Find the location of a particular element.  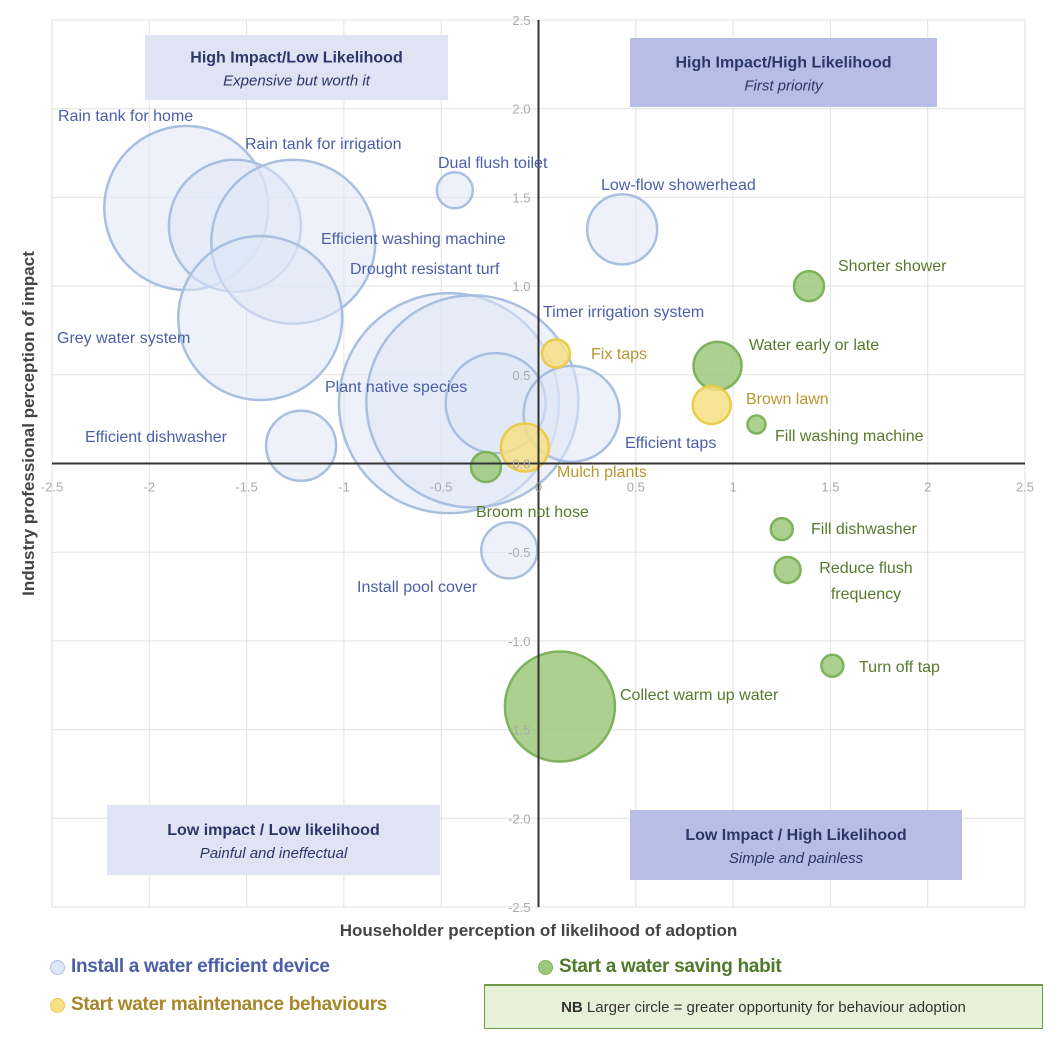

point-label: Turn off tap is located at coordinates (899, 667).